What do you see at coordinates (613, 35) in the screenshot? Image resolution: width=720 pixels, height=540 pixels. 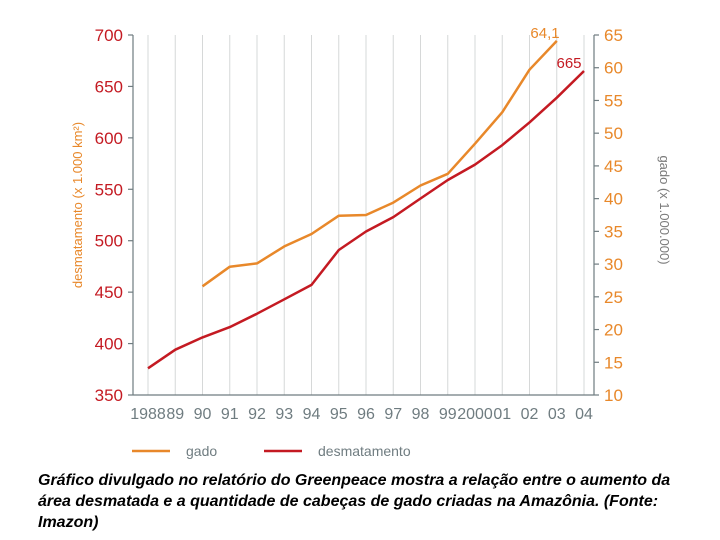 I see `right-tick-label: 65` at bounding box center [613, 35].